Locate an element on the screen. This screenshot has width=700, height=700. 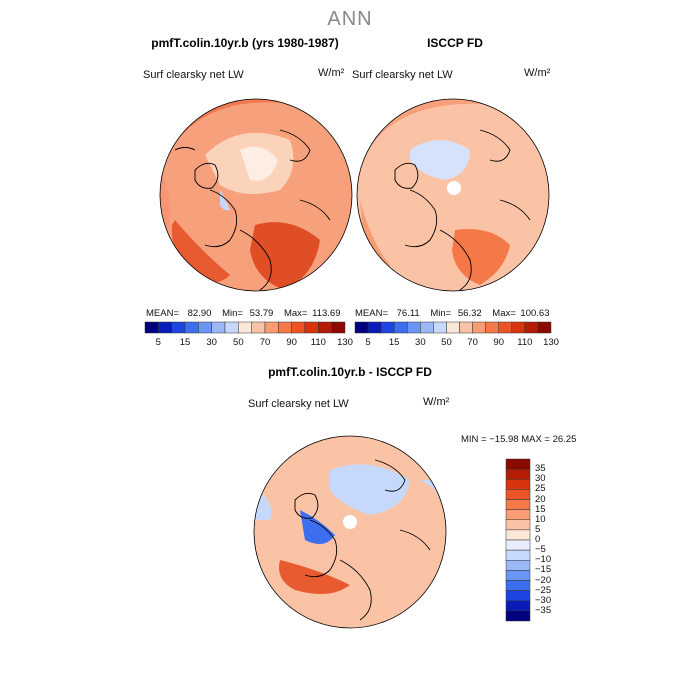
map3-outline is located at coordinates (350, 532).